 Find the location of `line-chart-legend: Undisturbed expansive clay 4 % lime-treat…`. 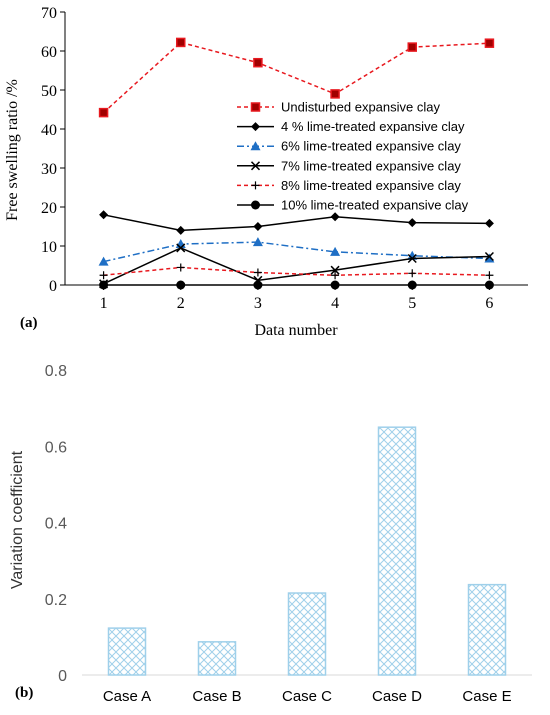

line-chart-legend: Undisturbed expansive clay 4 % lime-treat… is located at coordinates (353, 156).